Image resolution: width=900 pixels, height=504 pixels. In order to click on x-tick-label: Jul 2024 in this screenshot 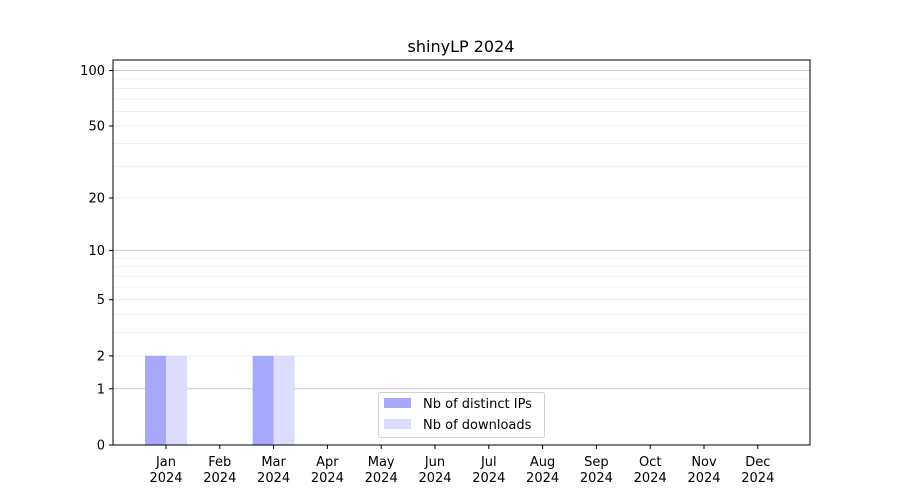, I will do `click(488, 470)`.